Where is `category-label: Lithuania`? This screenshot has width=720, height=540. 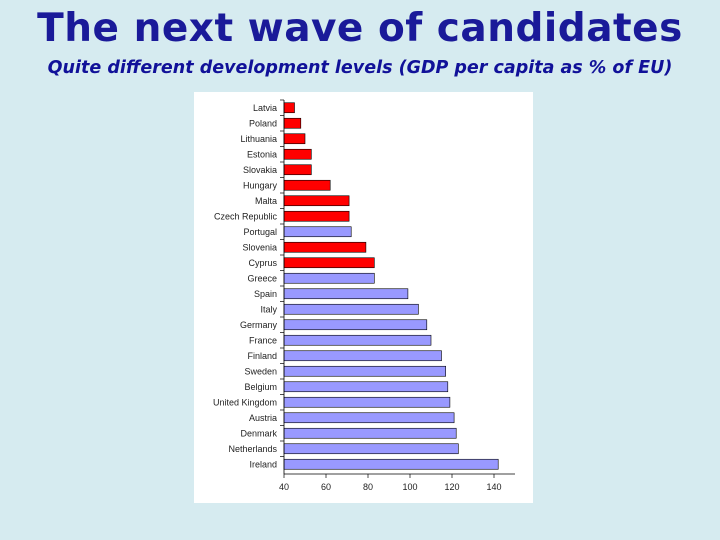
category-label: Lithuania is located at coordinates (258, 139).